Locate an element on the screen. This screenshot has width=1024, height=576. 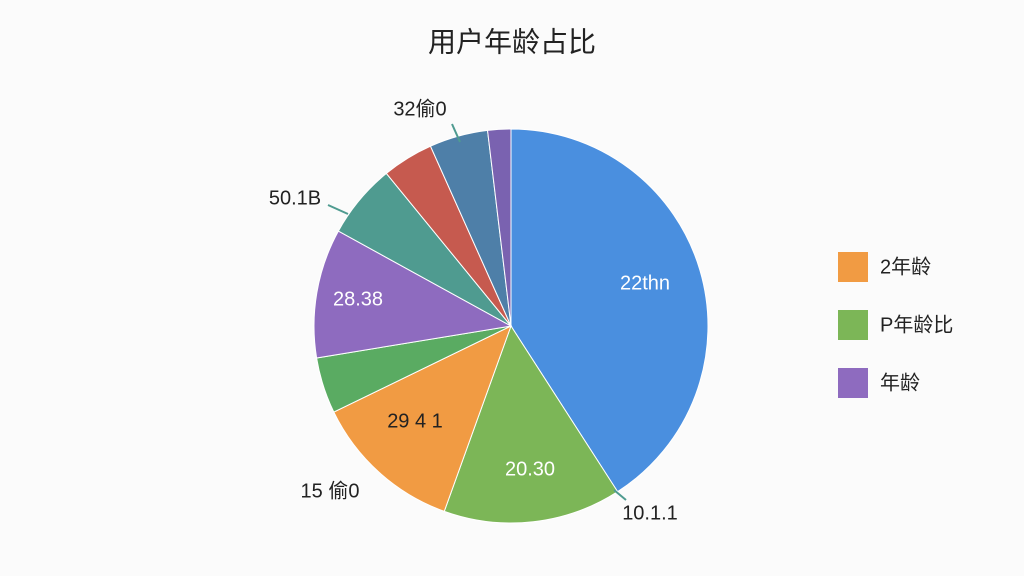
data-label: 22thn is located at coordinates (645, 283).